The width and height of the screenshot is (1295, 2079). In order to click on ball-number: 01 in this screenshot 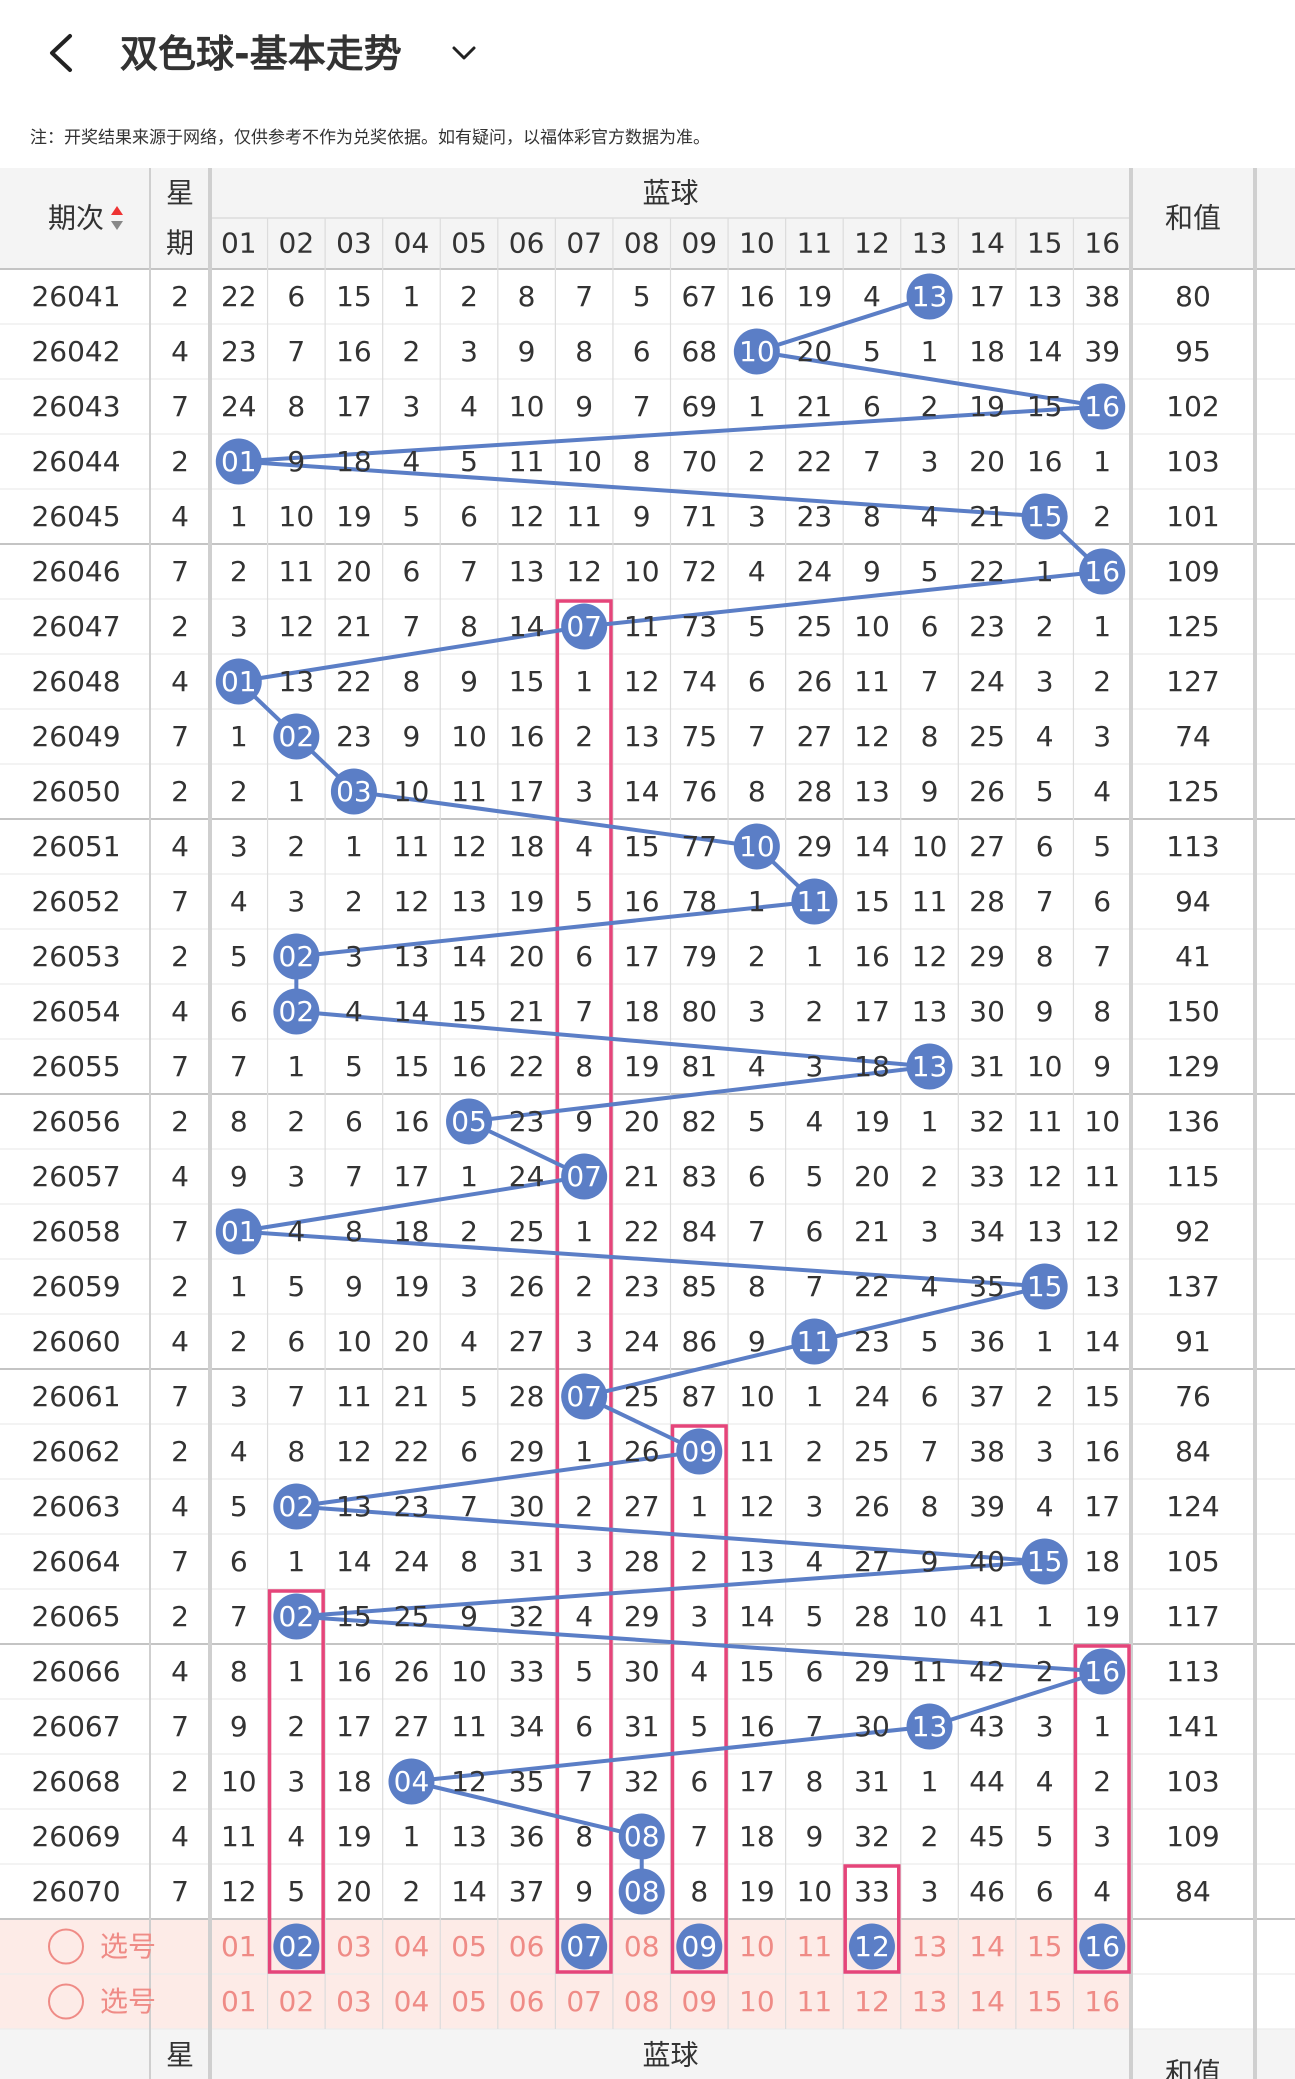, I will do `click(239, 461)`.